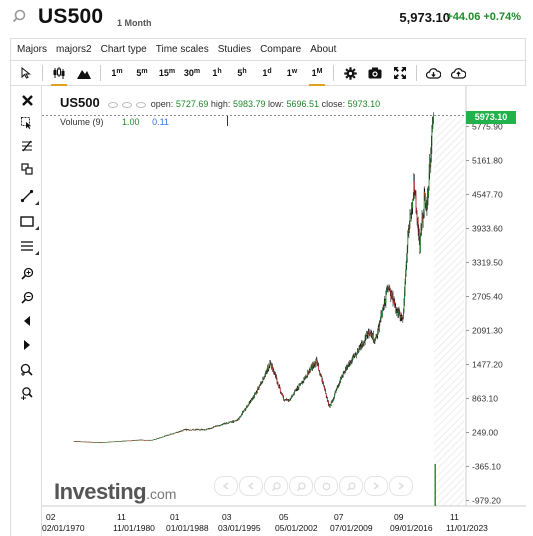 The height and width of the screenshot is (536, 533). Describe the element at coordinates (19, 18) in the screenshot. I see `search-icon` at that location.